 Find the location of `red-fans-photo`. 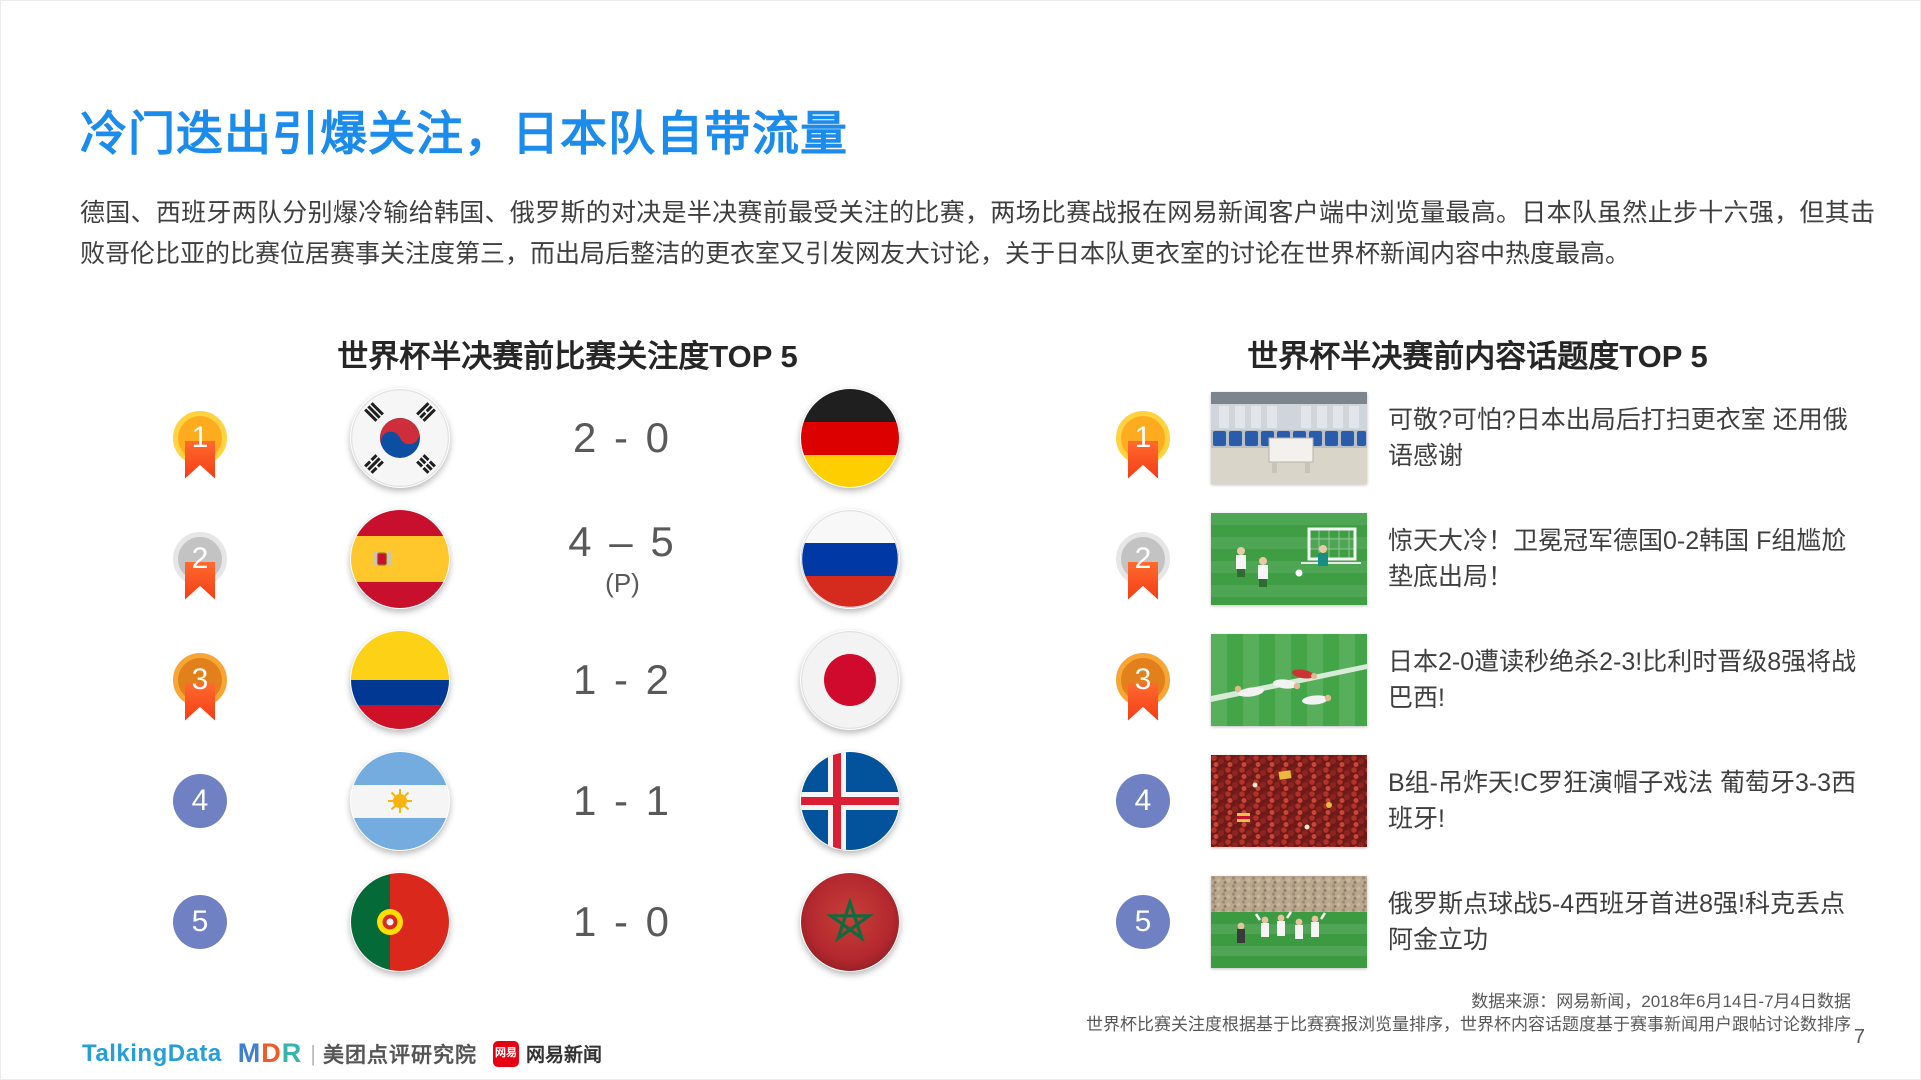

red-fans-photo is located at coordinates (1289, 800).